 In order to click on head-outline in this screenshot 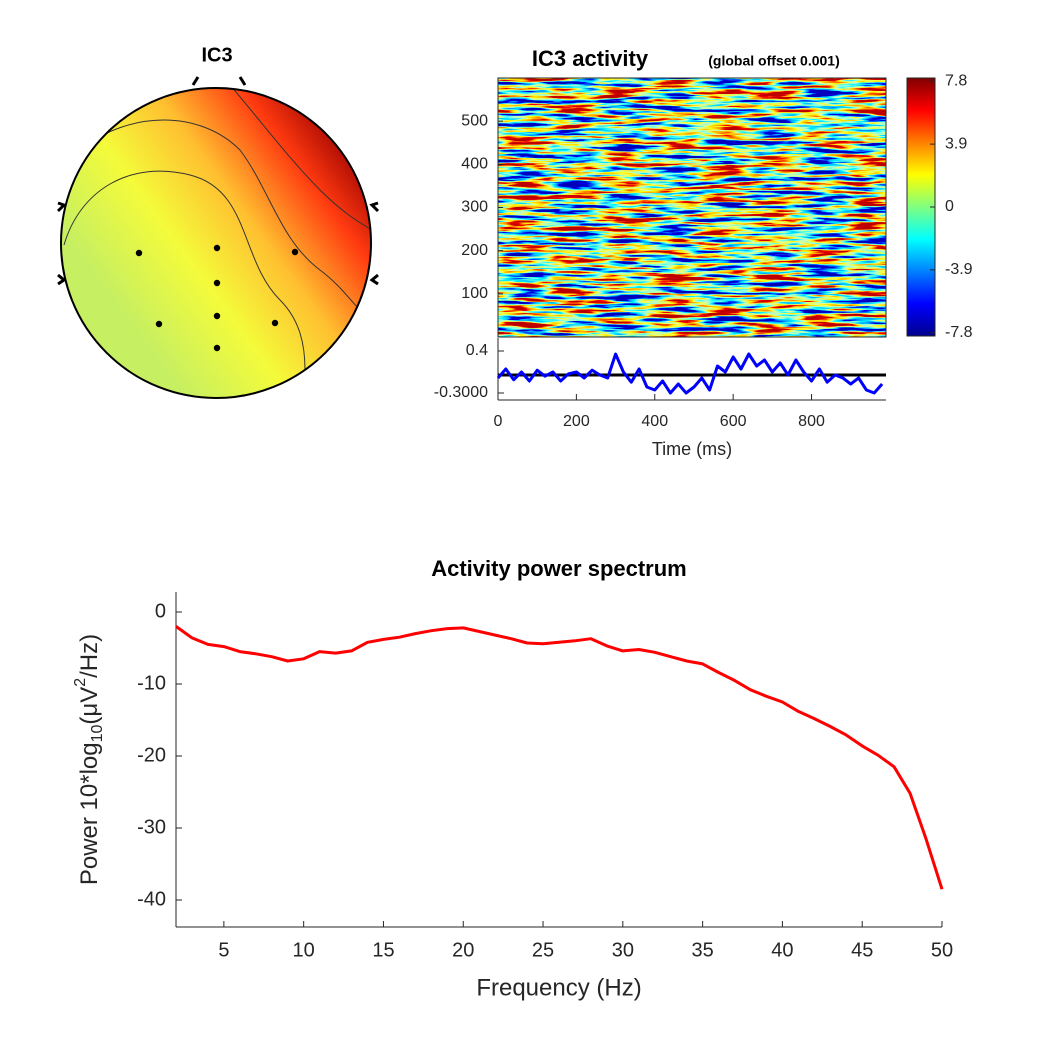, I will do `click(218, 181)`.